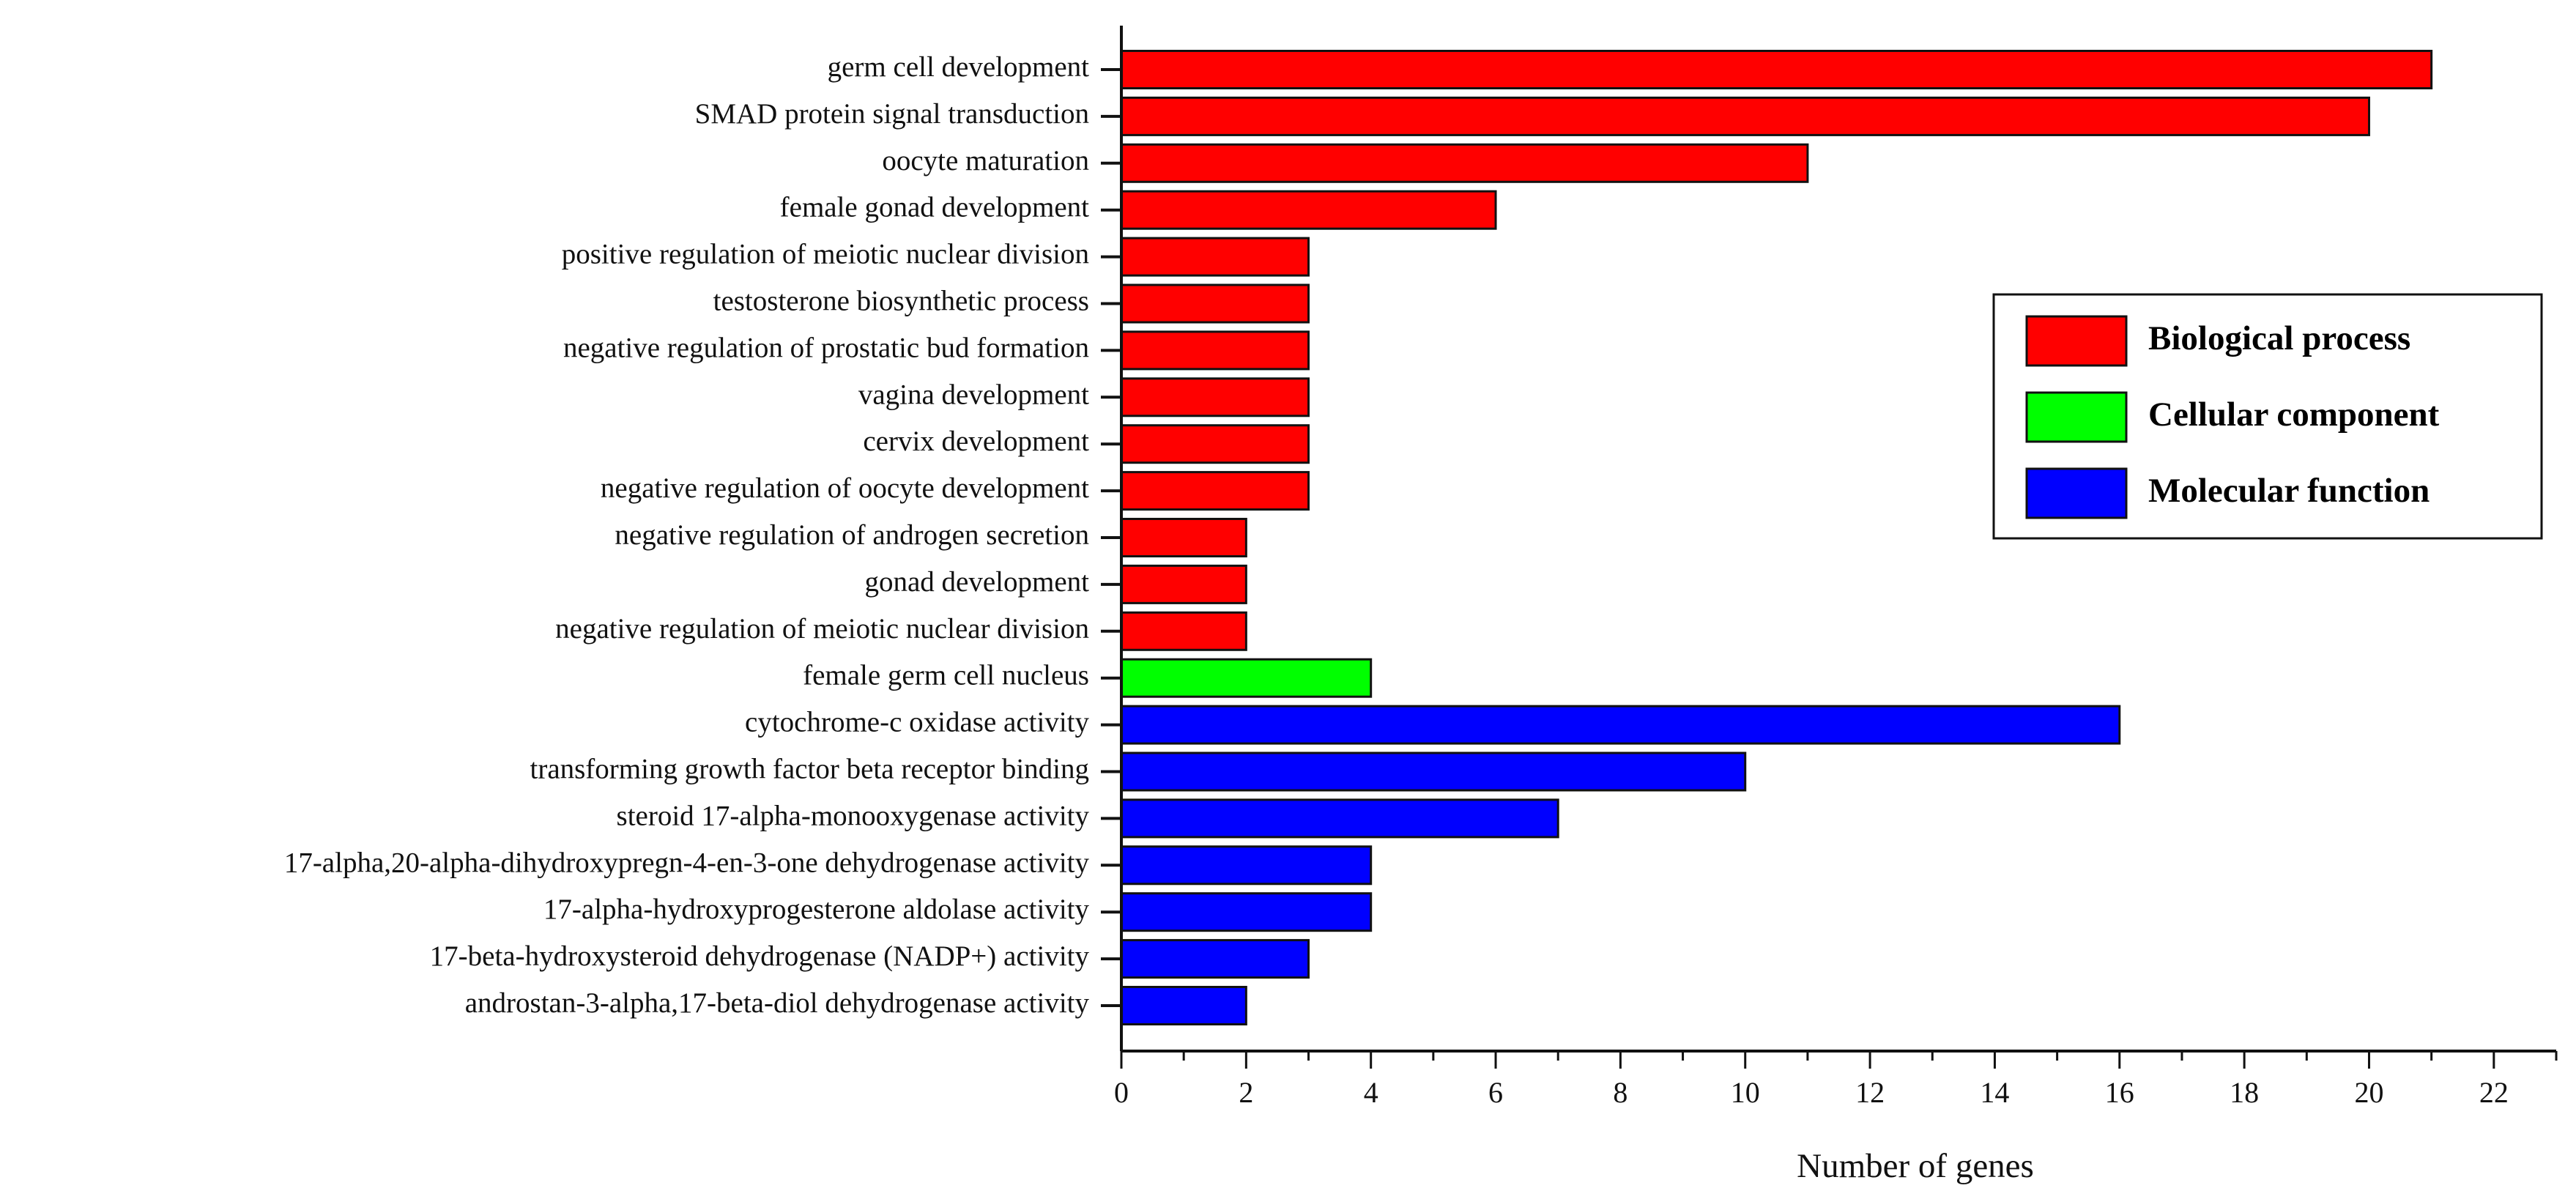 This screenshot has width=2576, height=1199. What do you see at coordinates (1111, 537) in the screenshot?
I see `y-ticks-group` at bounding box center [1111, 537].